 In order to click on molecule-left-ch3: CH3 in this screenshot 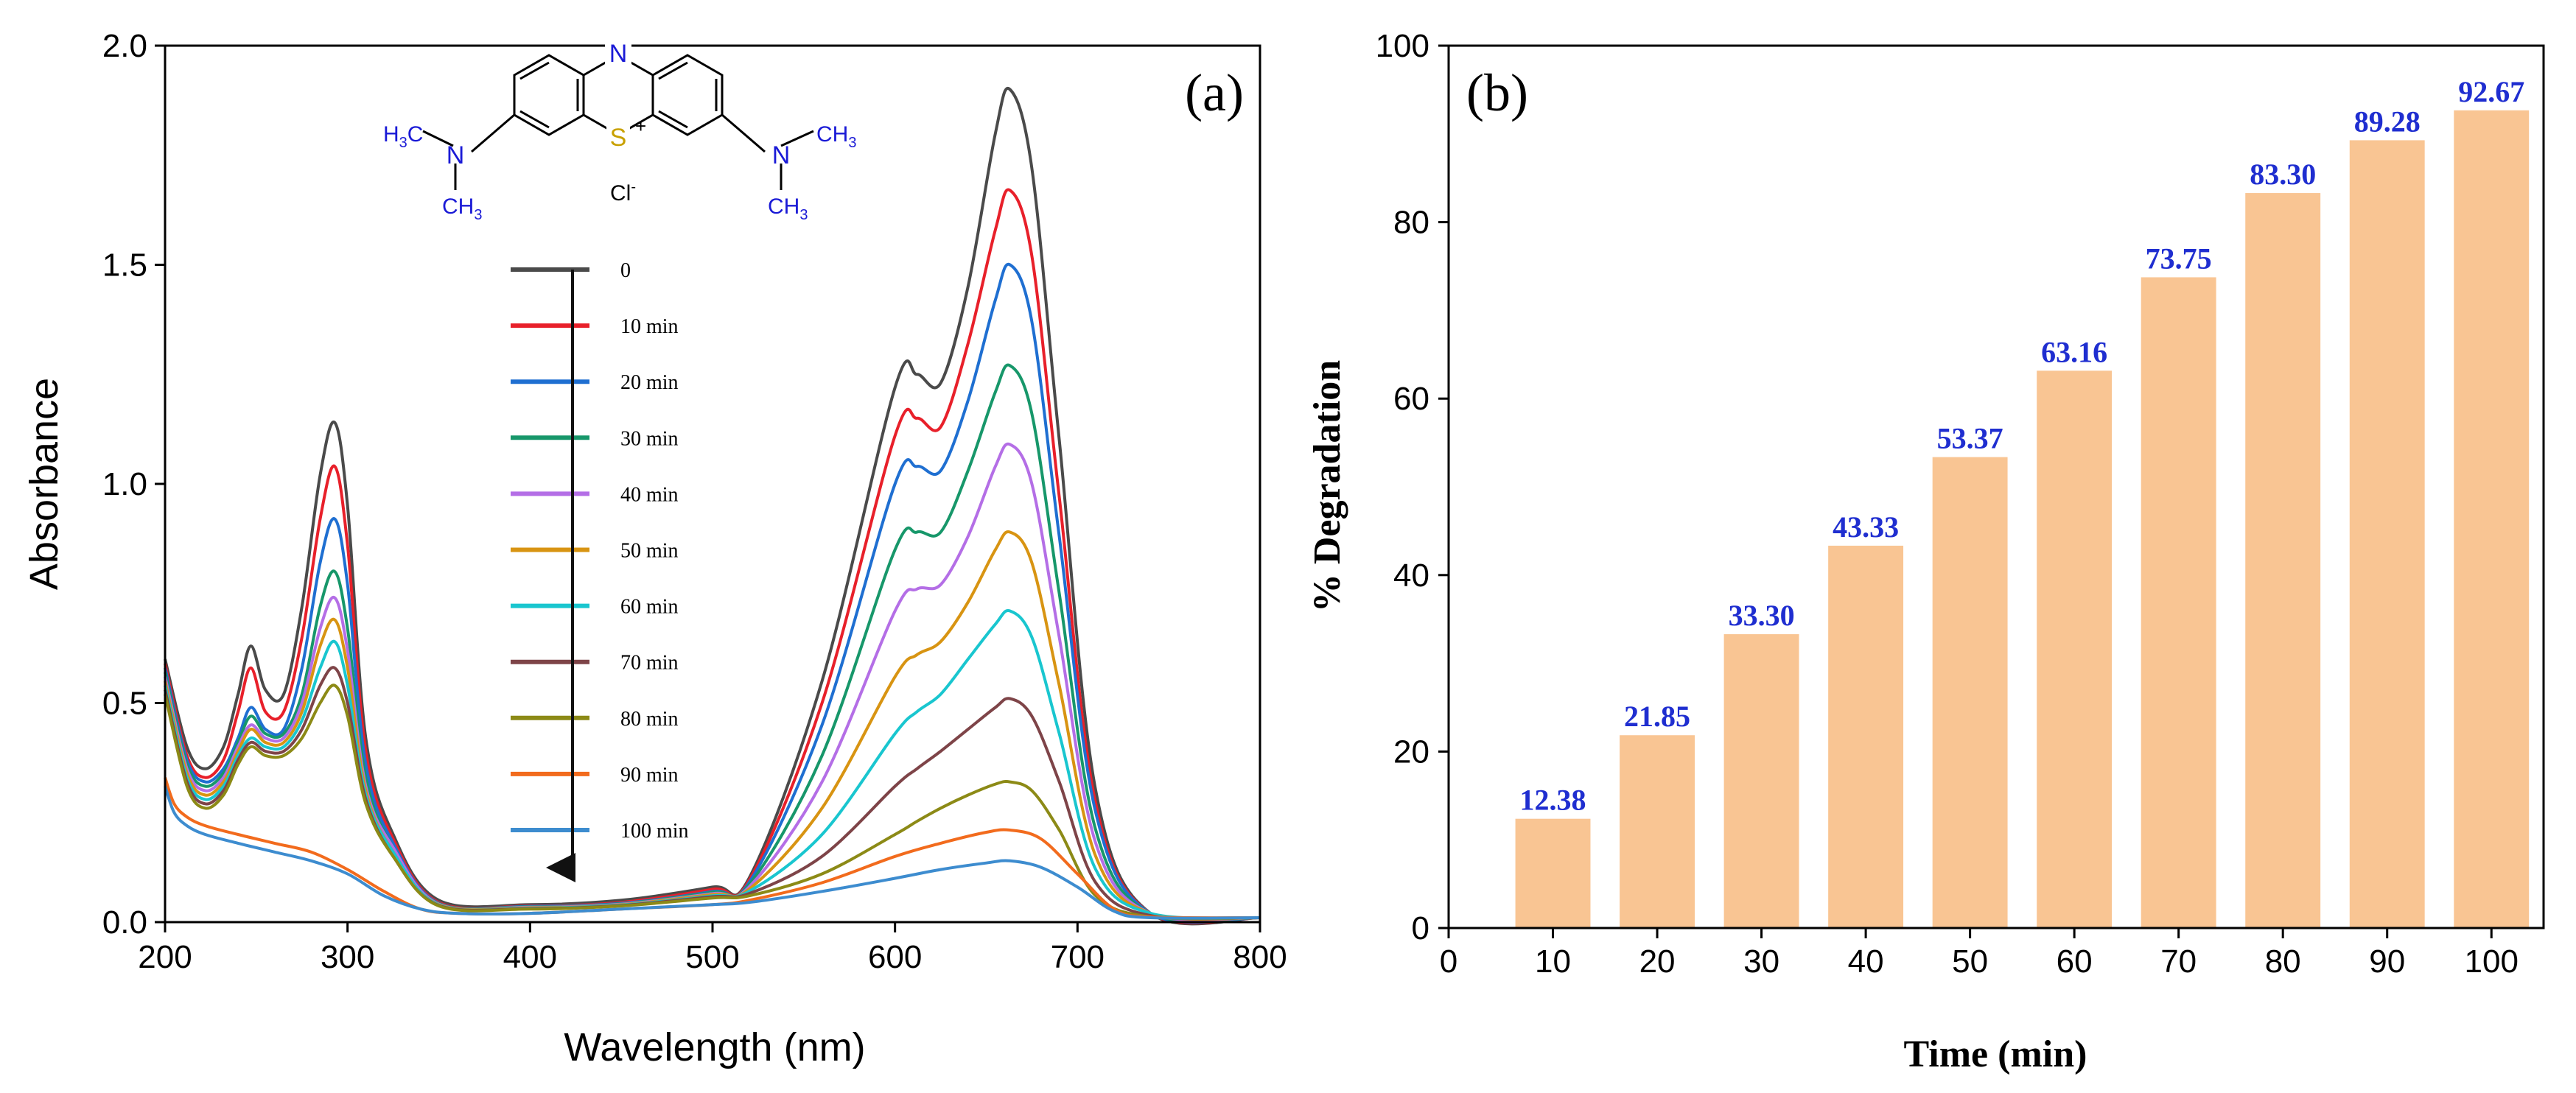, I will do `click(462, 209)`.